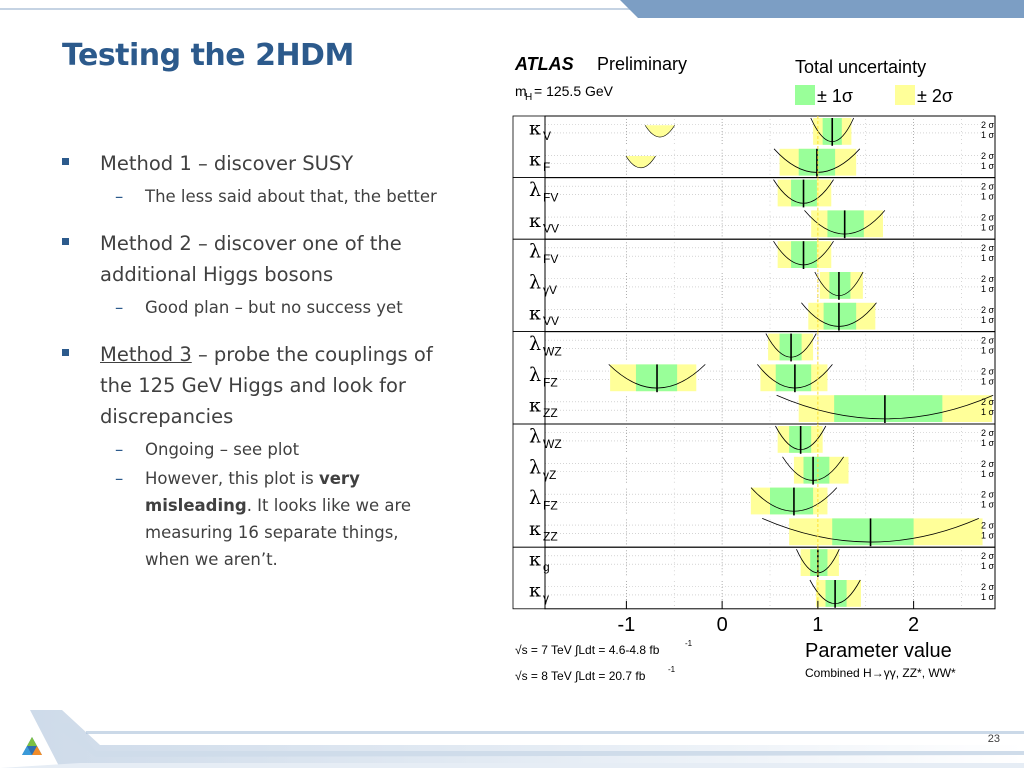 Image resolution: width=1024 pixels, height=768 pixels. I want to click on parameter-subscript: VV, so click(551, 321).